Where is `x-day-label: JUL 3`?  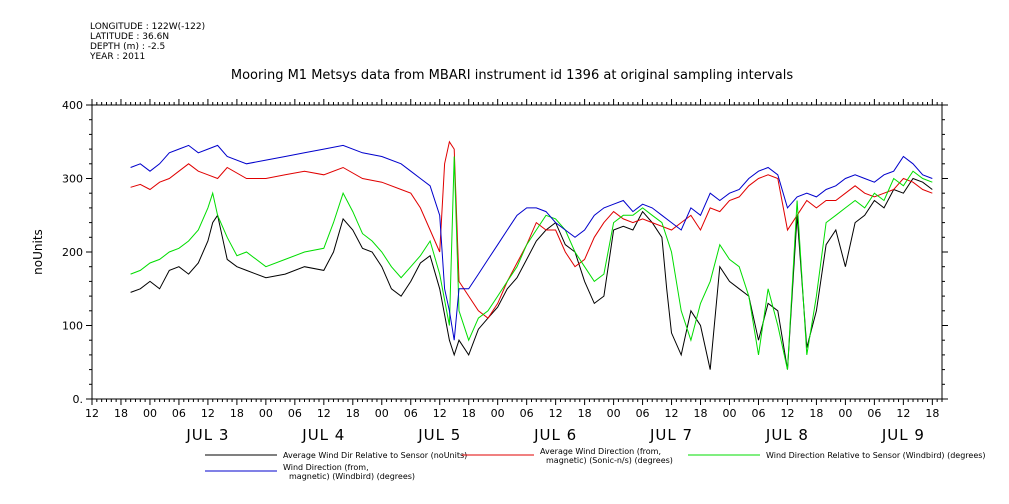 x-day-label: JUL 3 is located at coordinates (207, 435).